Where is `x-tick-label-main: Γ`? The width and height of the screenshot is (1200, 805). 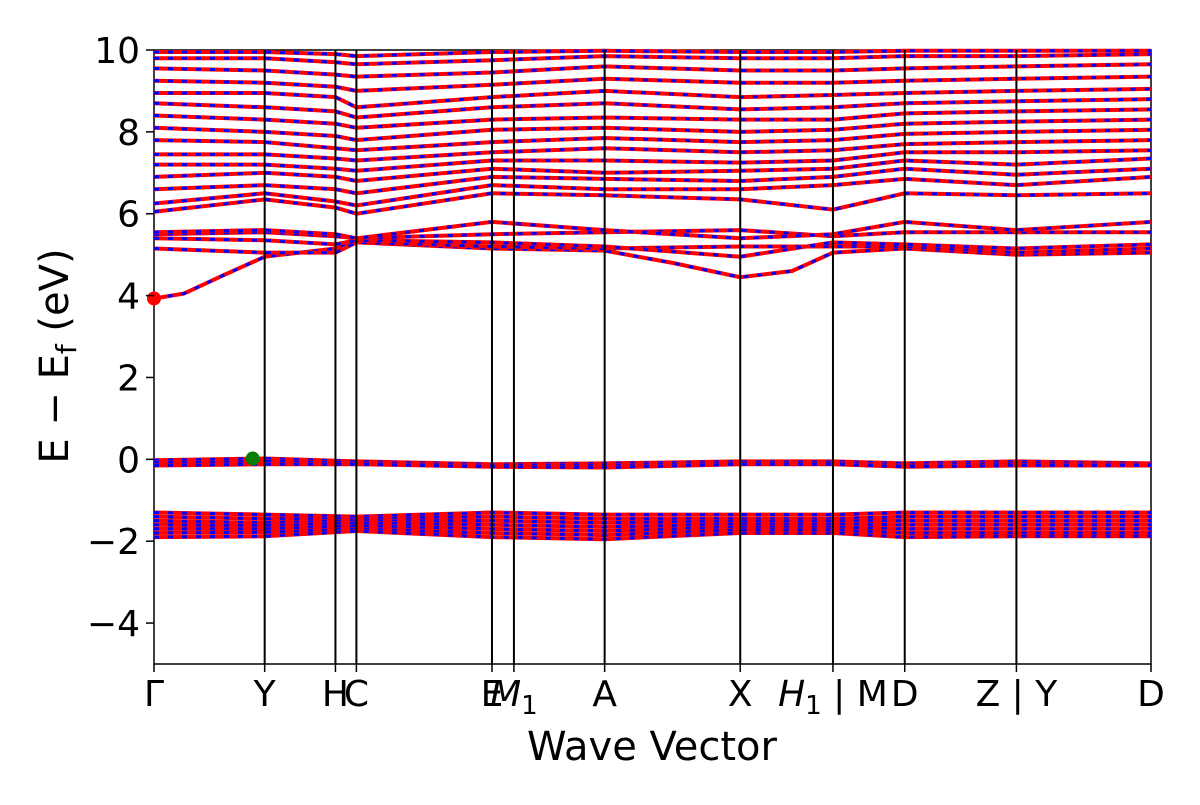
x-tick-label-main: Γ is located at coordinates (154, 694).